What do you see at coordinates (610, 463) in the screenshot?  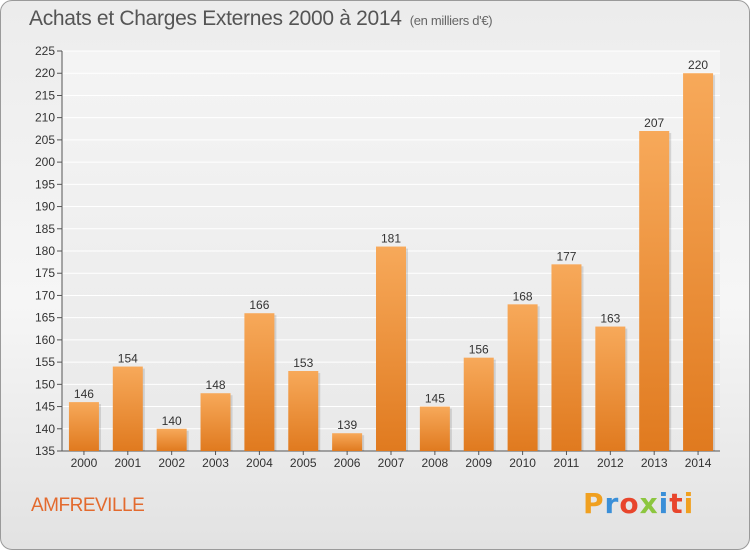 I see `x-tick-label: 2012` at bounding box center [610, 463].